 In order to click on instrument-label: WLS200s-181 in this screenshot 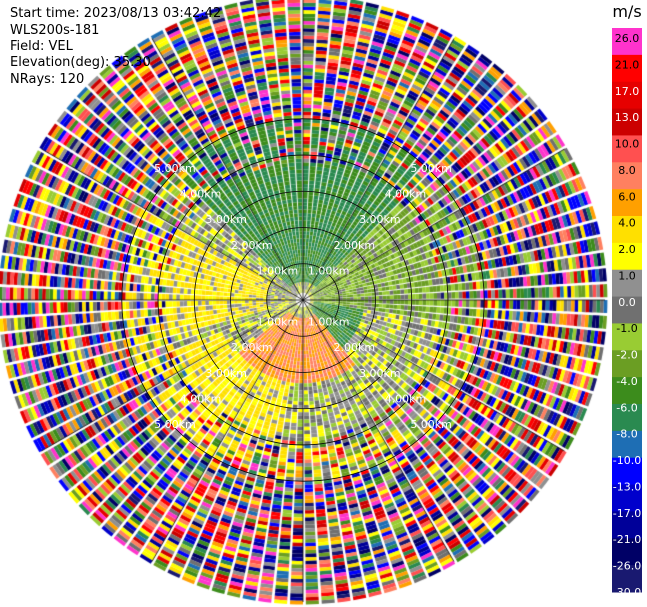, I will do `click(55, 30)`.